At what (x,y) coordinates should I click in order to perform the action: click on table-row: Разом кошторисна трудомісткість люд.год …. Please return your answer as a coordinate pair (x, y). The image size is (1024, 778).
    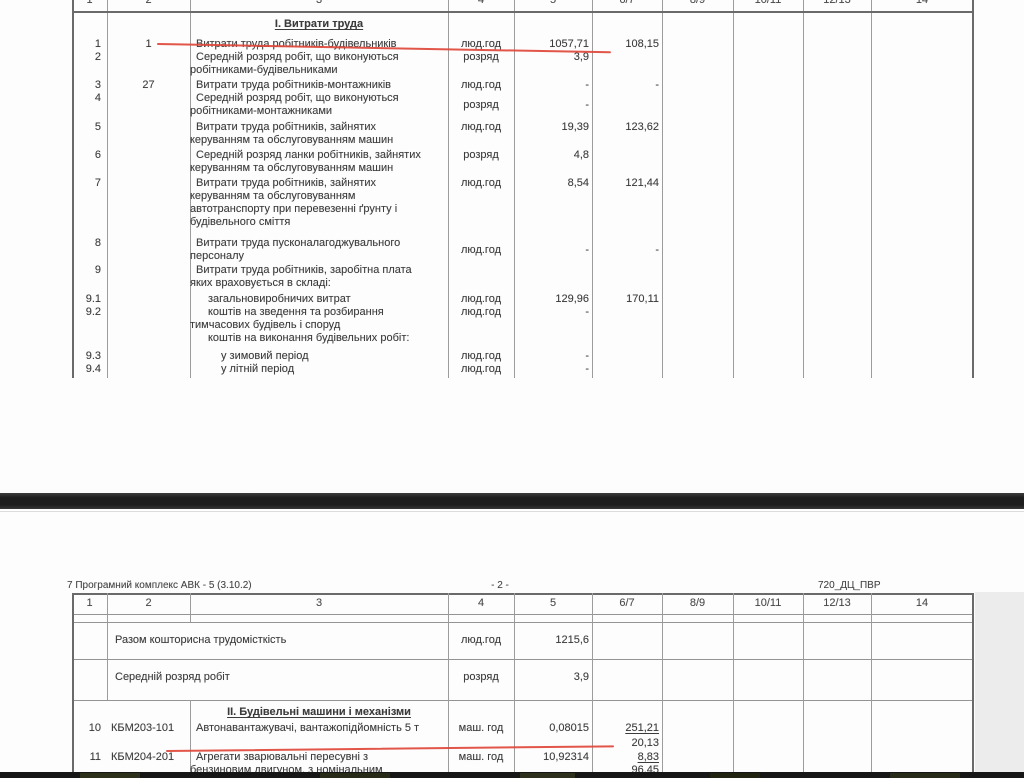
    Looking at the image, I should click on (512, 640).